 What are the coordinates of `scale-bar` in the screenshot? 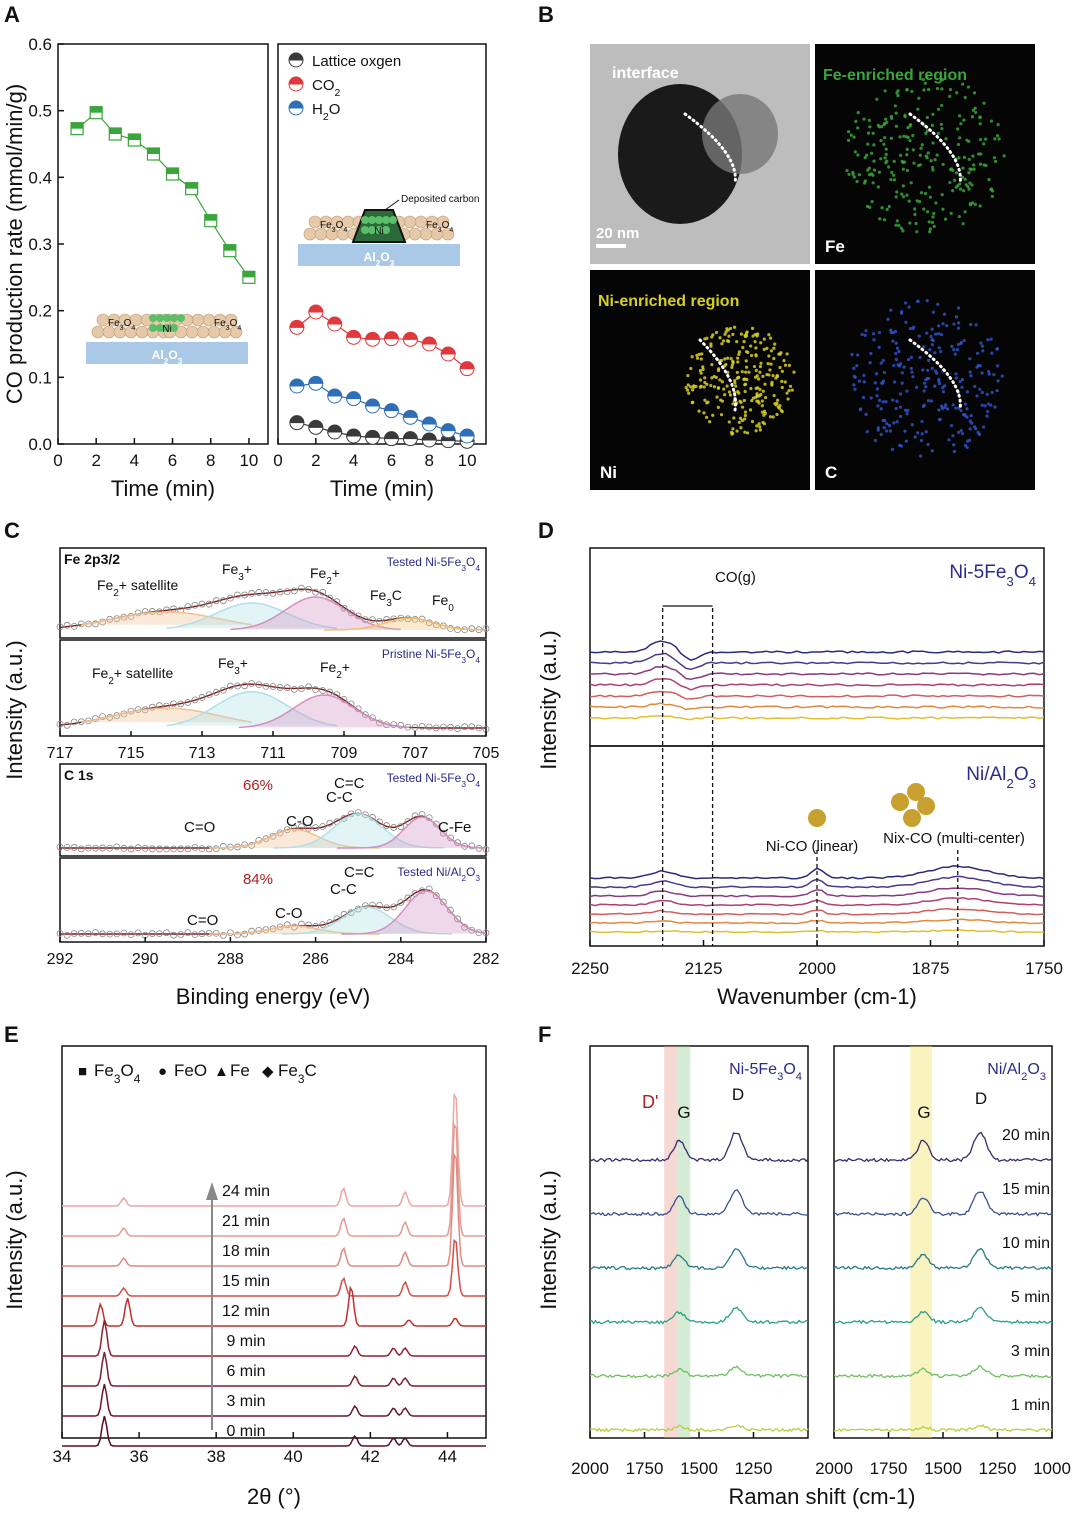 It's located at (611, 246).